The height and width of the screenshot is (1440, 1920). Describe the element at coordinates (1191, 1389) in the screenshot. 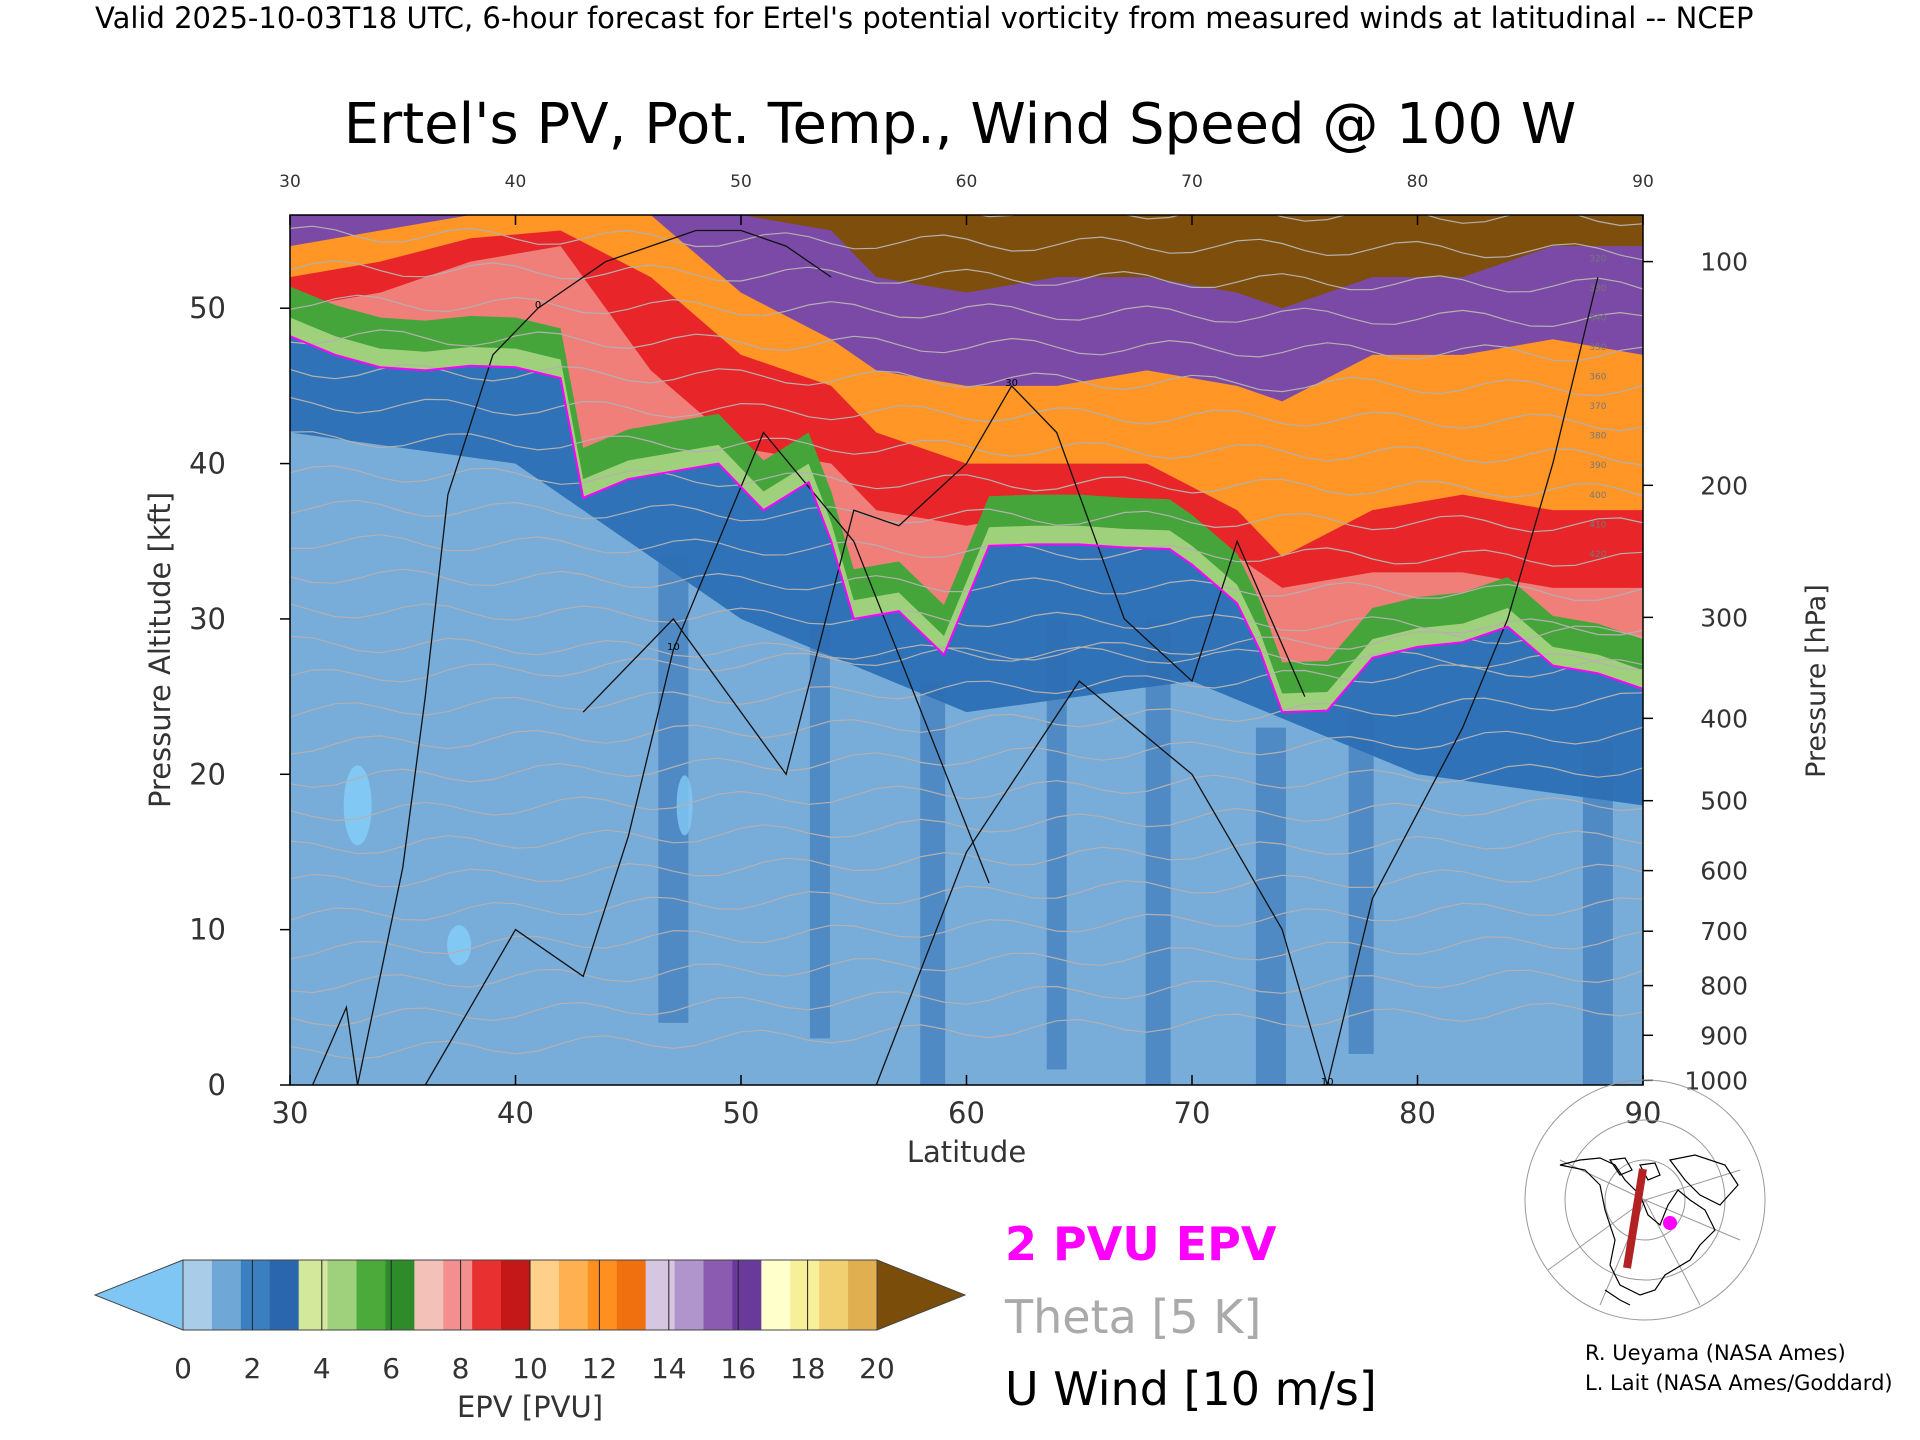

I see `legend-wind: U Wind [10 m/s]` at that location.